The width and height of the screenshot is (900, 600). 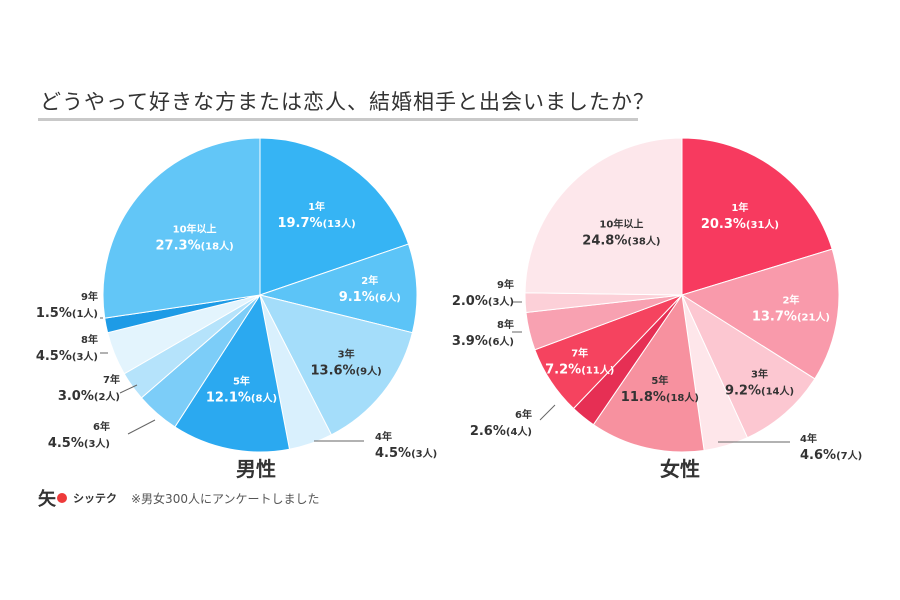 I want to click on slice-label-10-value: 24.8%(38人), so click(x=621, y=241).